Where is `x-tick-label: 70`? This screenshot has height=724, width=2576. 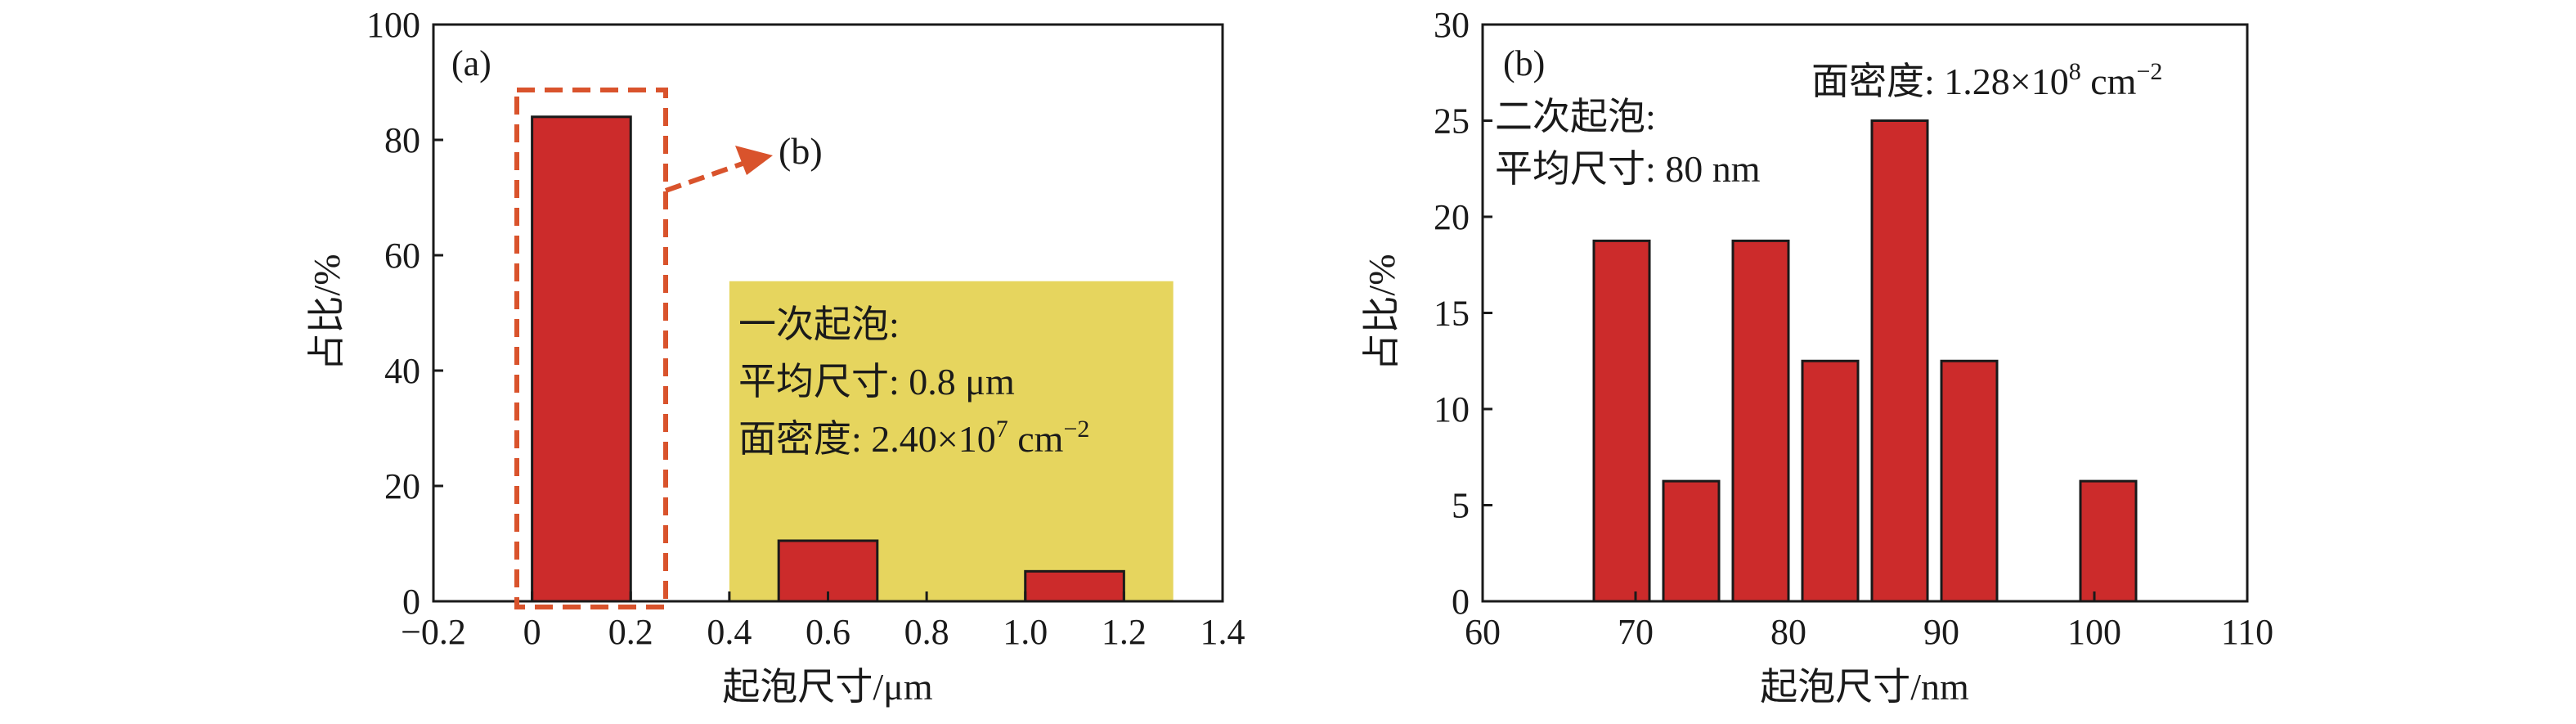 x-tick-label: 70 is located at coordinates (1636, 632).